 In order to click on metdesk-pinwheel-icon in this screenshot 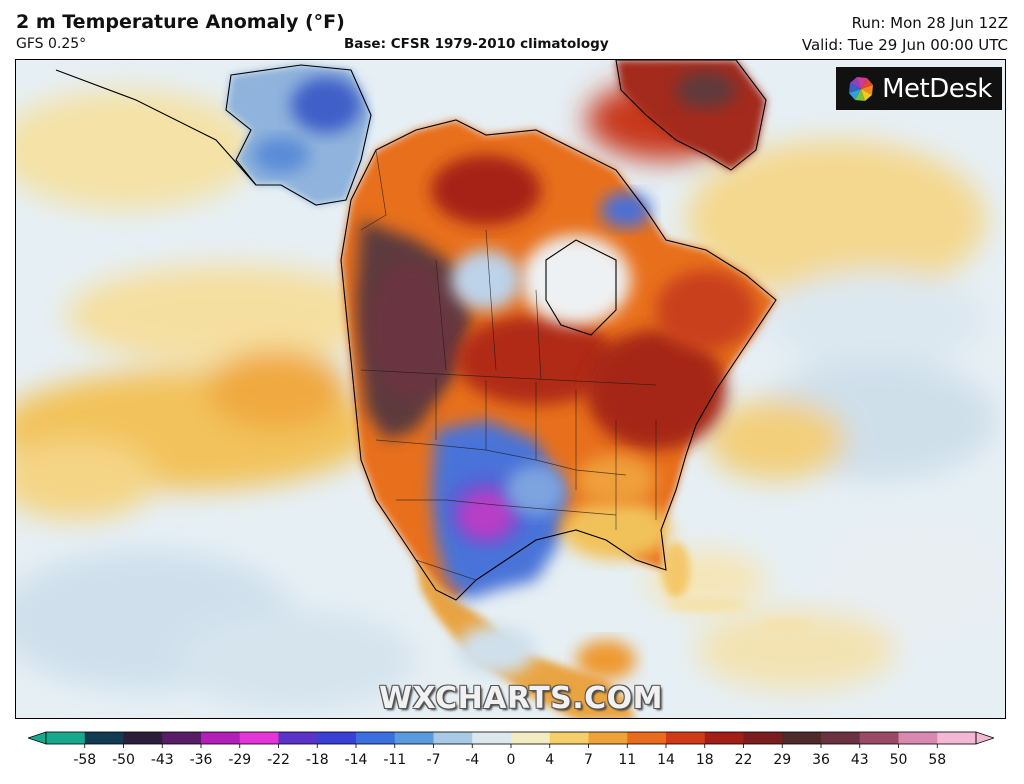, I will do `click(861, 88)`.